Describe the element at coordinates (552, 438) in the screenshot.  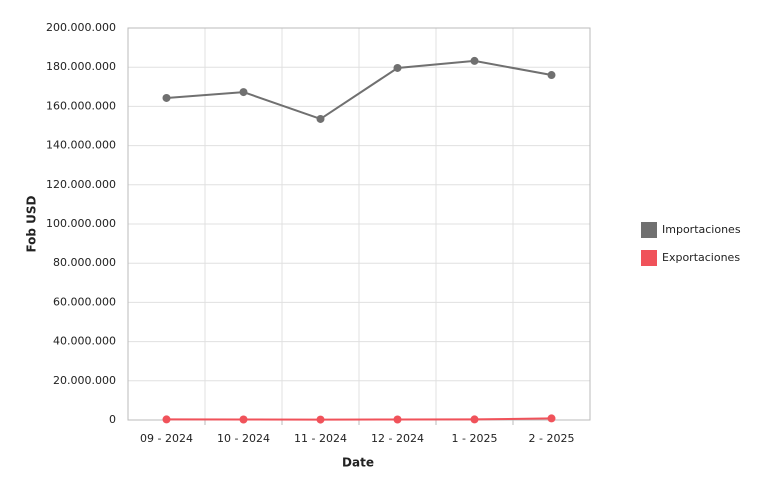
I see `x-tick-label: 2 - 2025` at that location.